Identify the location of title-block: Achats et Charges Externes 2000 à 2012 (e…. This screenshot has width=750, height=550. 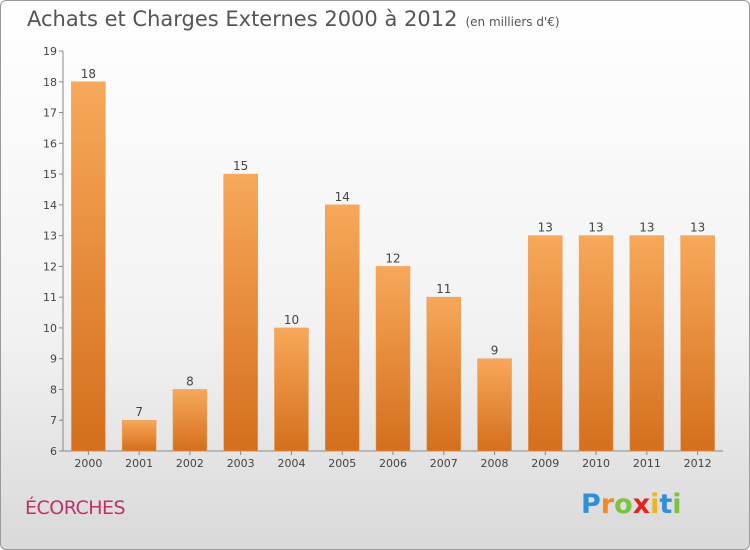
(293, 19).